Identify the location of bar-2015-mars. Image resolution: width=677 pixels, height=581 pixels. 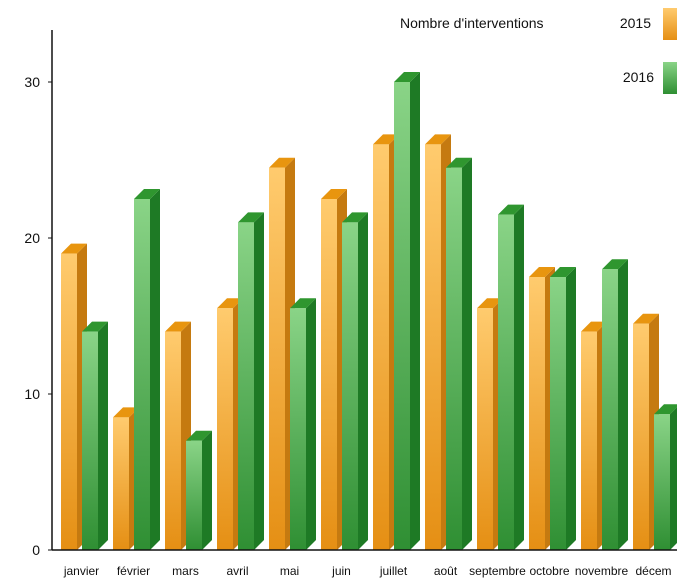
(178, 435).